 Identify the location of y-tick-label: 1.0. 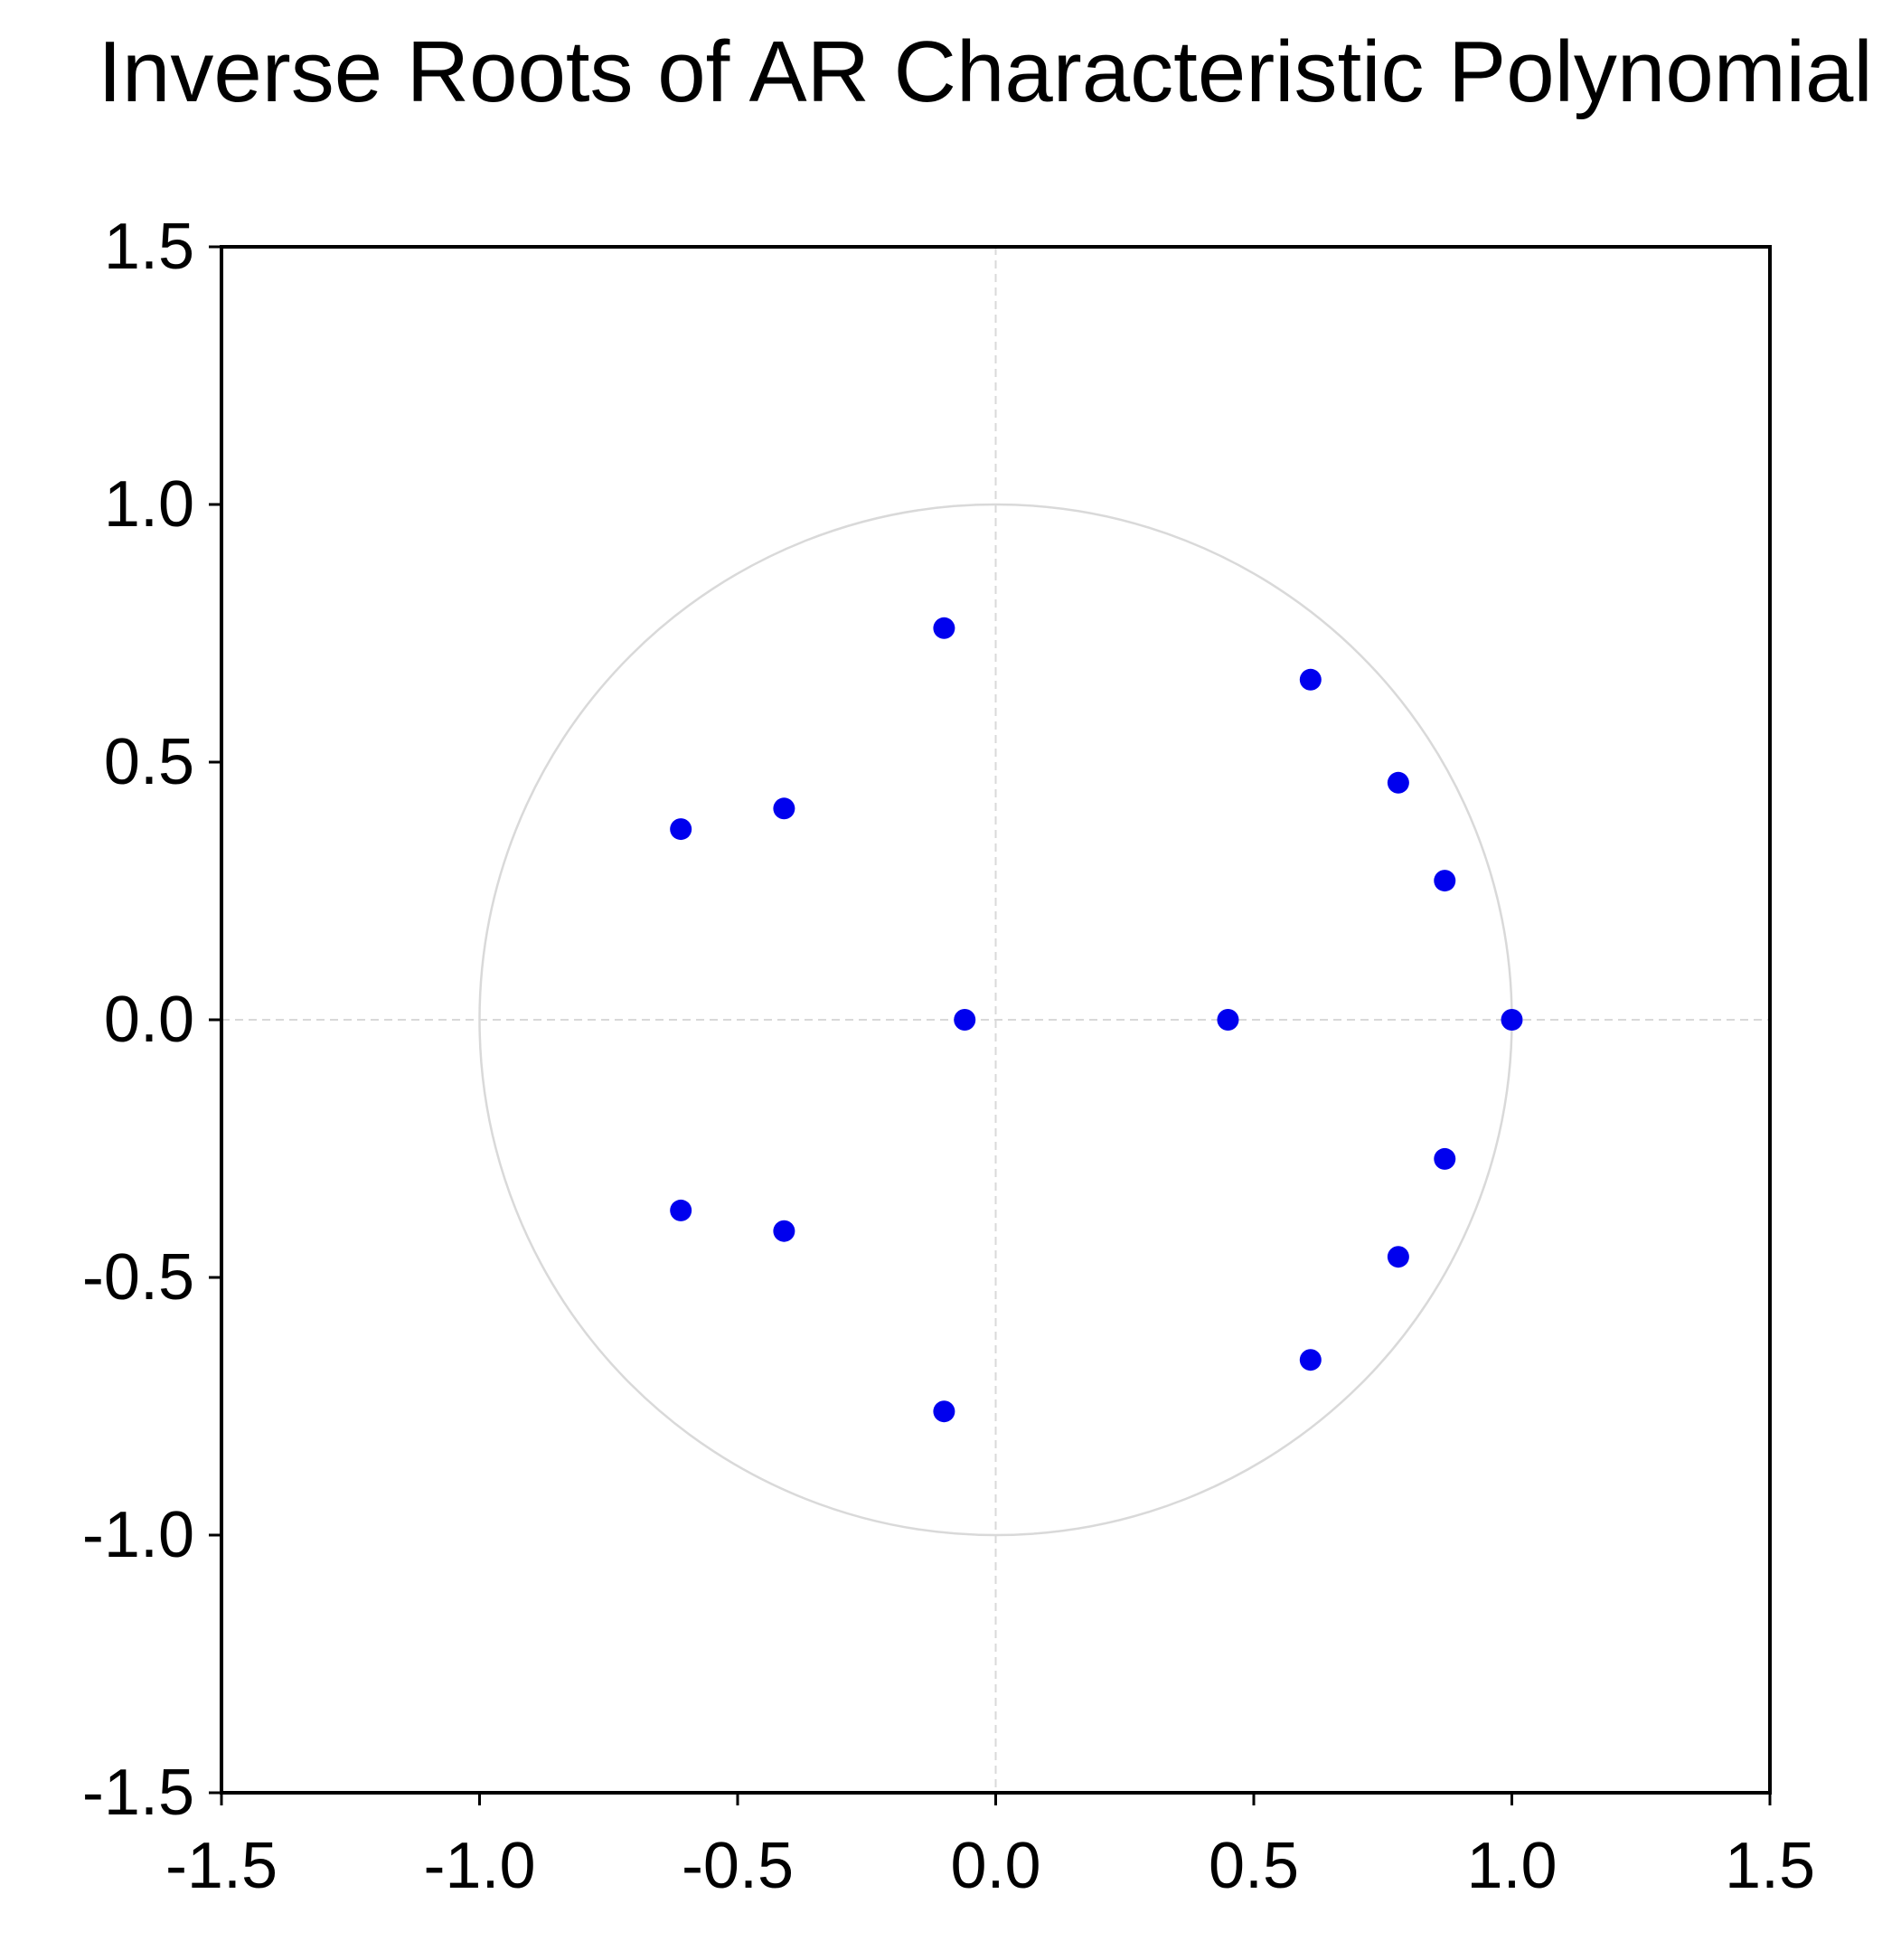
(149, 504).